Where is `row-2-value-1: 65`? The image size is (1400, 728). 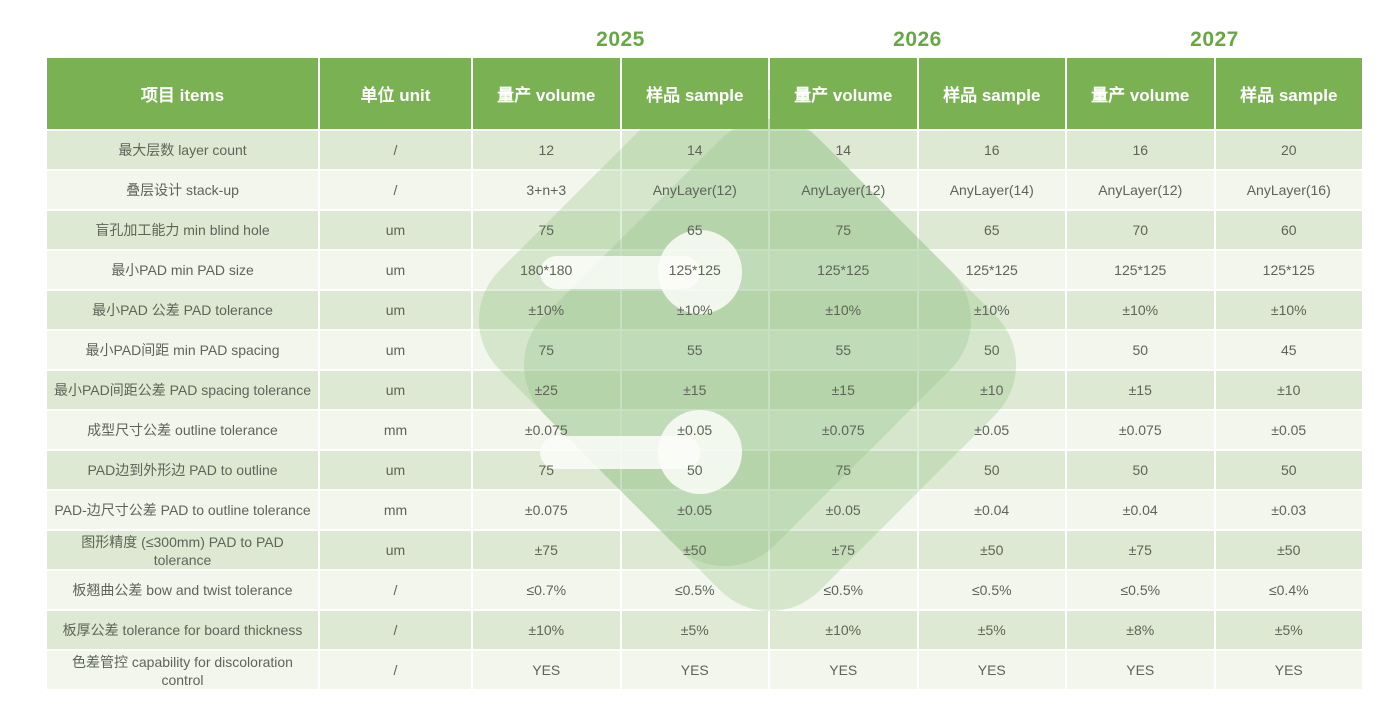
row-2-value-1: 65 is located at coordinates (694, 230).